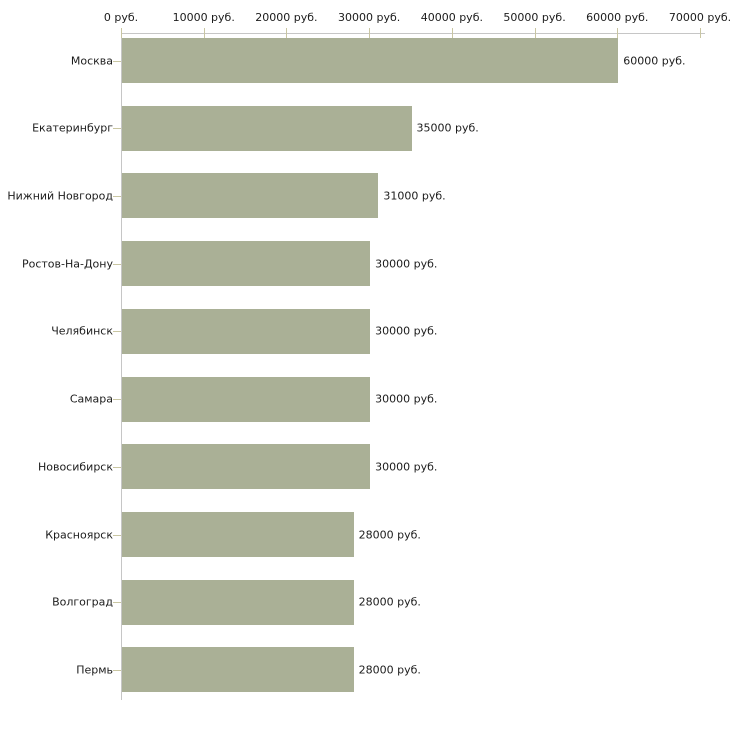 This screenshot has height=730, width=730. What do you see at coordinates (94, 670) in the screenshot?
I see `category-label: Пермь` at bounding box center [94, 670].